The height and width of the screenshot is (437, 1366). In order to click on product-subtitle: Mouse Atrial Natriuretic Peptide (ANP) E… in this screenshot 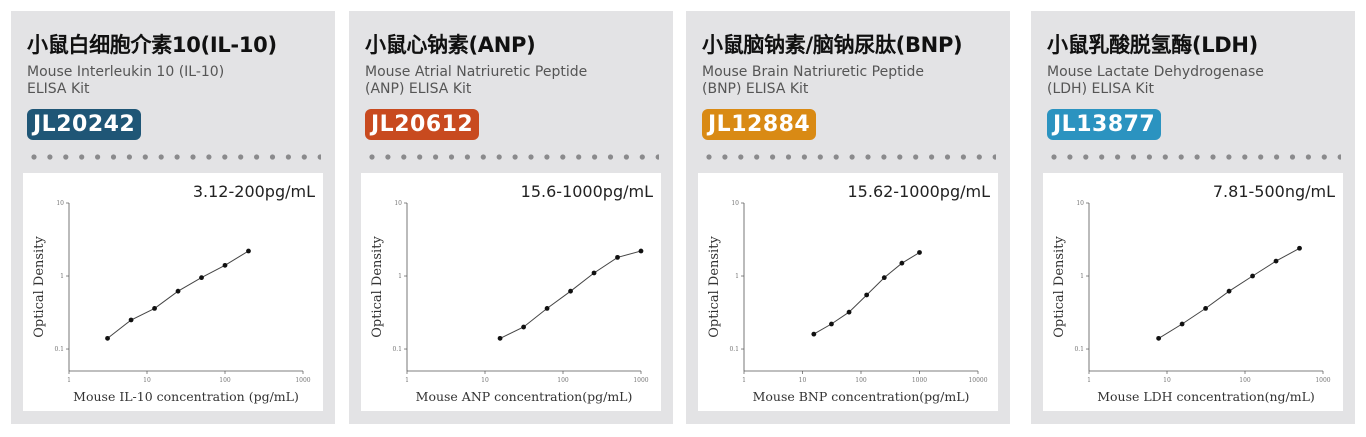, I will do `click(476, 80)`.